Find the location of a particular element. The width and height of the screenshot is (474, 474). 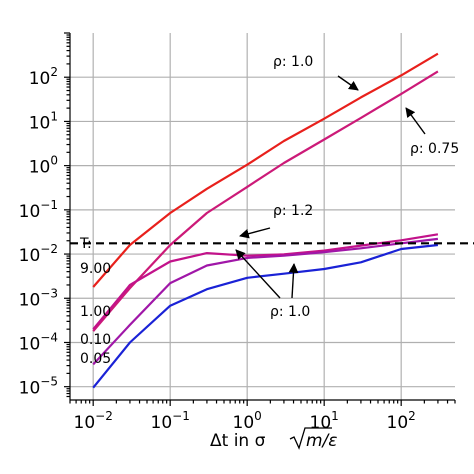

x-axis-ticks: 10⁻² 10⁻¹ 10⁰ 10¹ 10² is located at coordinates (262, 416).